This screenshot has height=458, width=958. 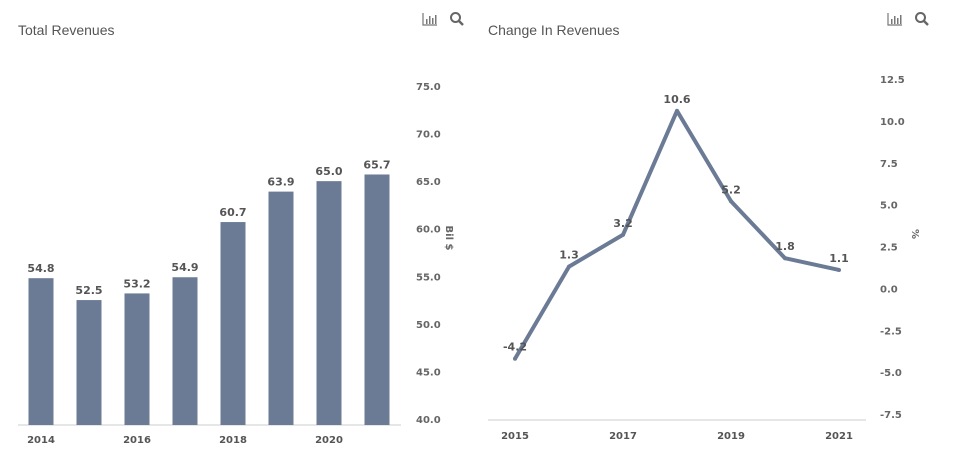 I want to click on data-label: 60.7, so click(x=232, y=212).